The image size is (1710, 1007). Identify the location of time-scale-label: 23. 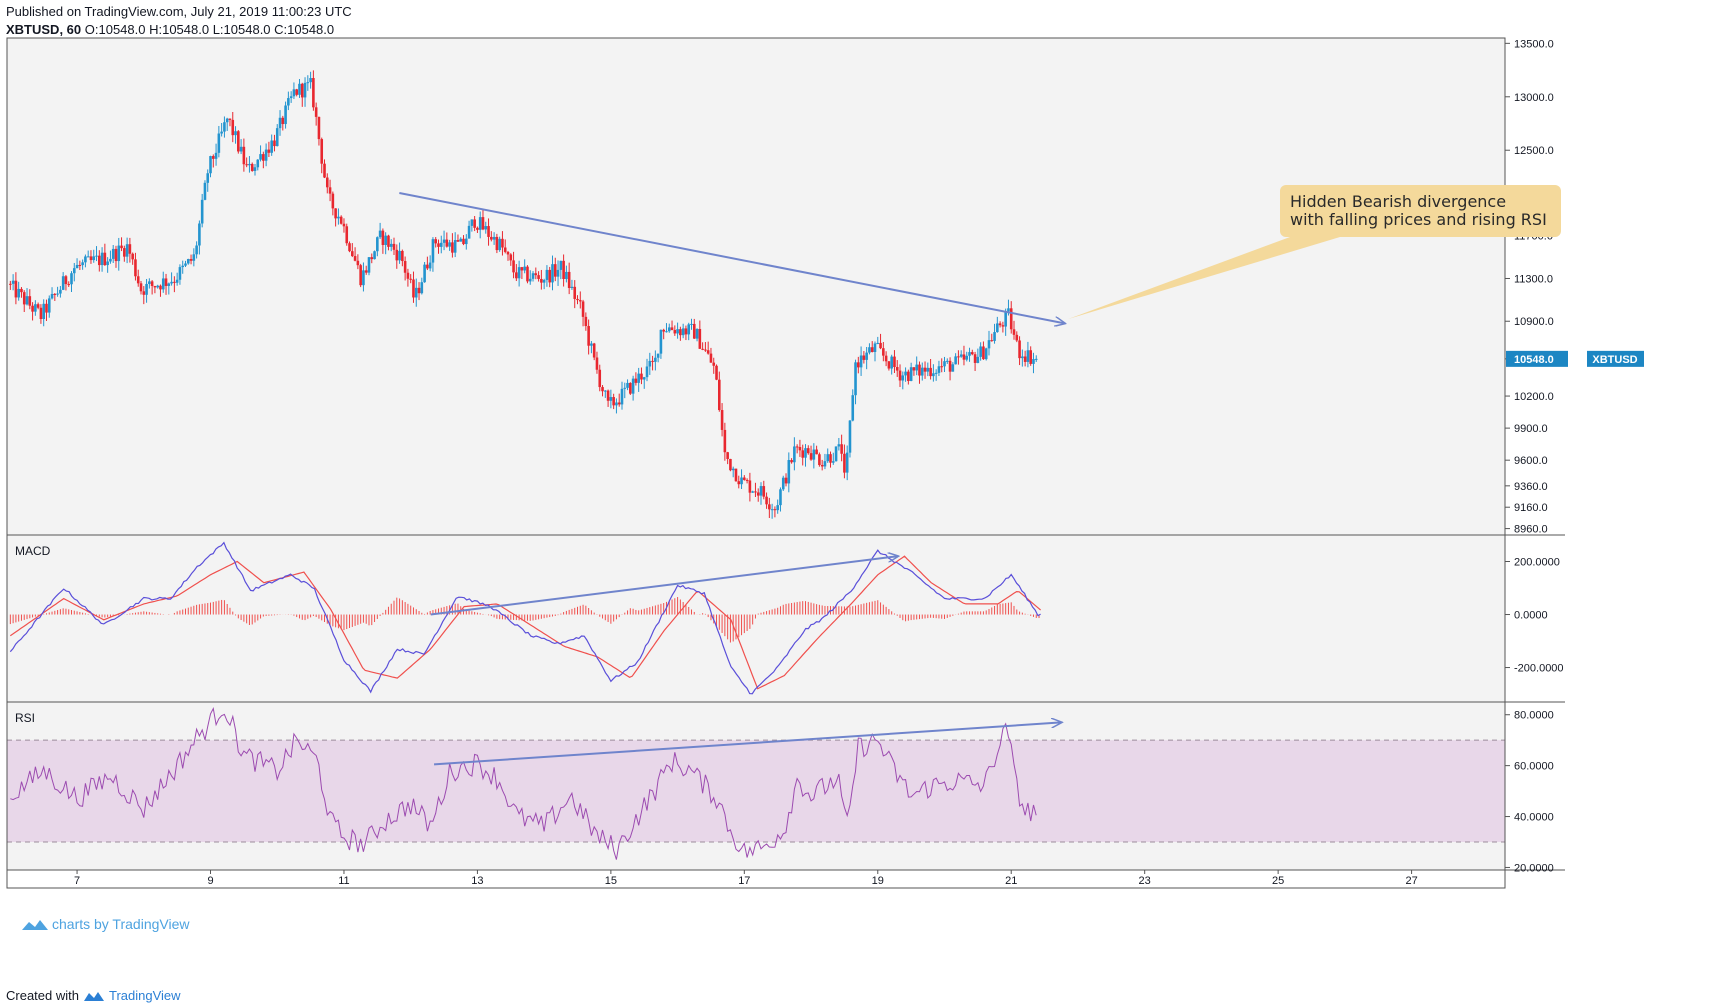
(1145, 881).